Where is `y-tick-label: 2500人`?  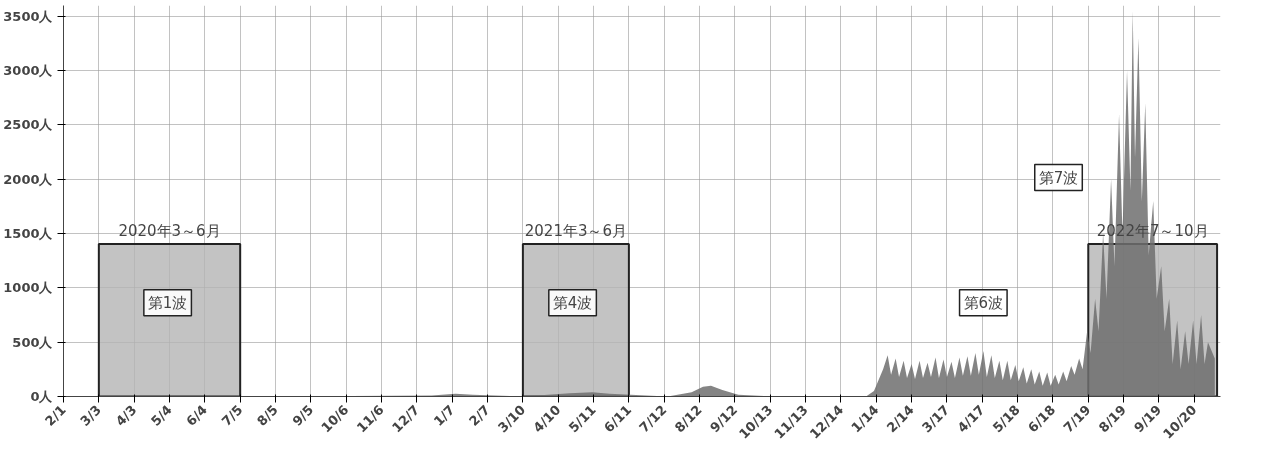 y-tick-label: 2500人 is located at coordinates (28, 125).